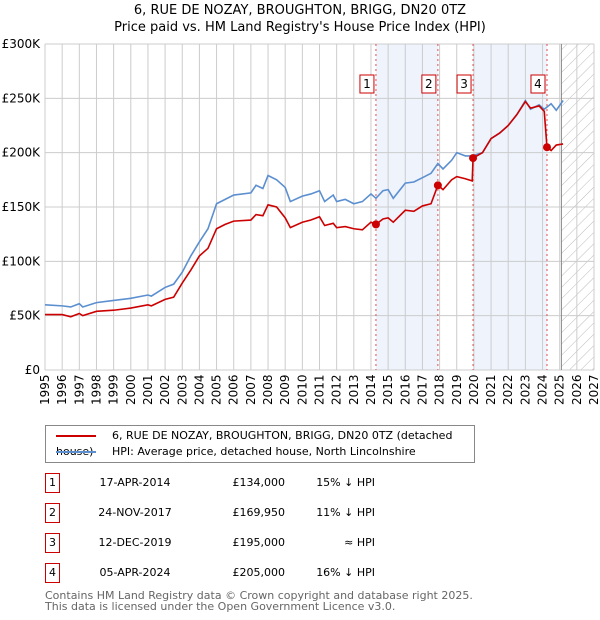  Describe the element at coordinates (135, 512) in the screenshot. I see `sale-date: 24-NOV-2017` at that location.